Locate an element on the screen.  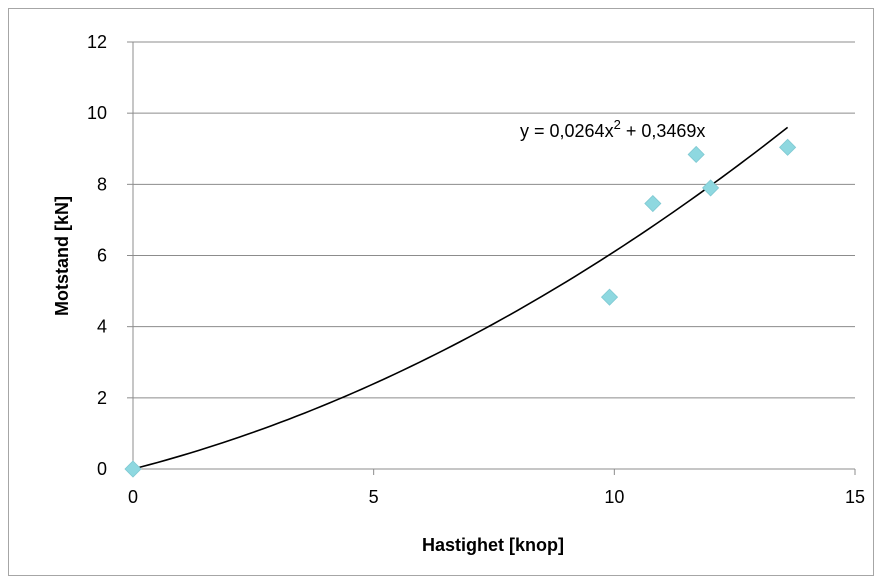
y-axis-title: Motstand [kN] is located at coordinates (62, 256).